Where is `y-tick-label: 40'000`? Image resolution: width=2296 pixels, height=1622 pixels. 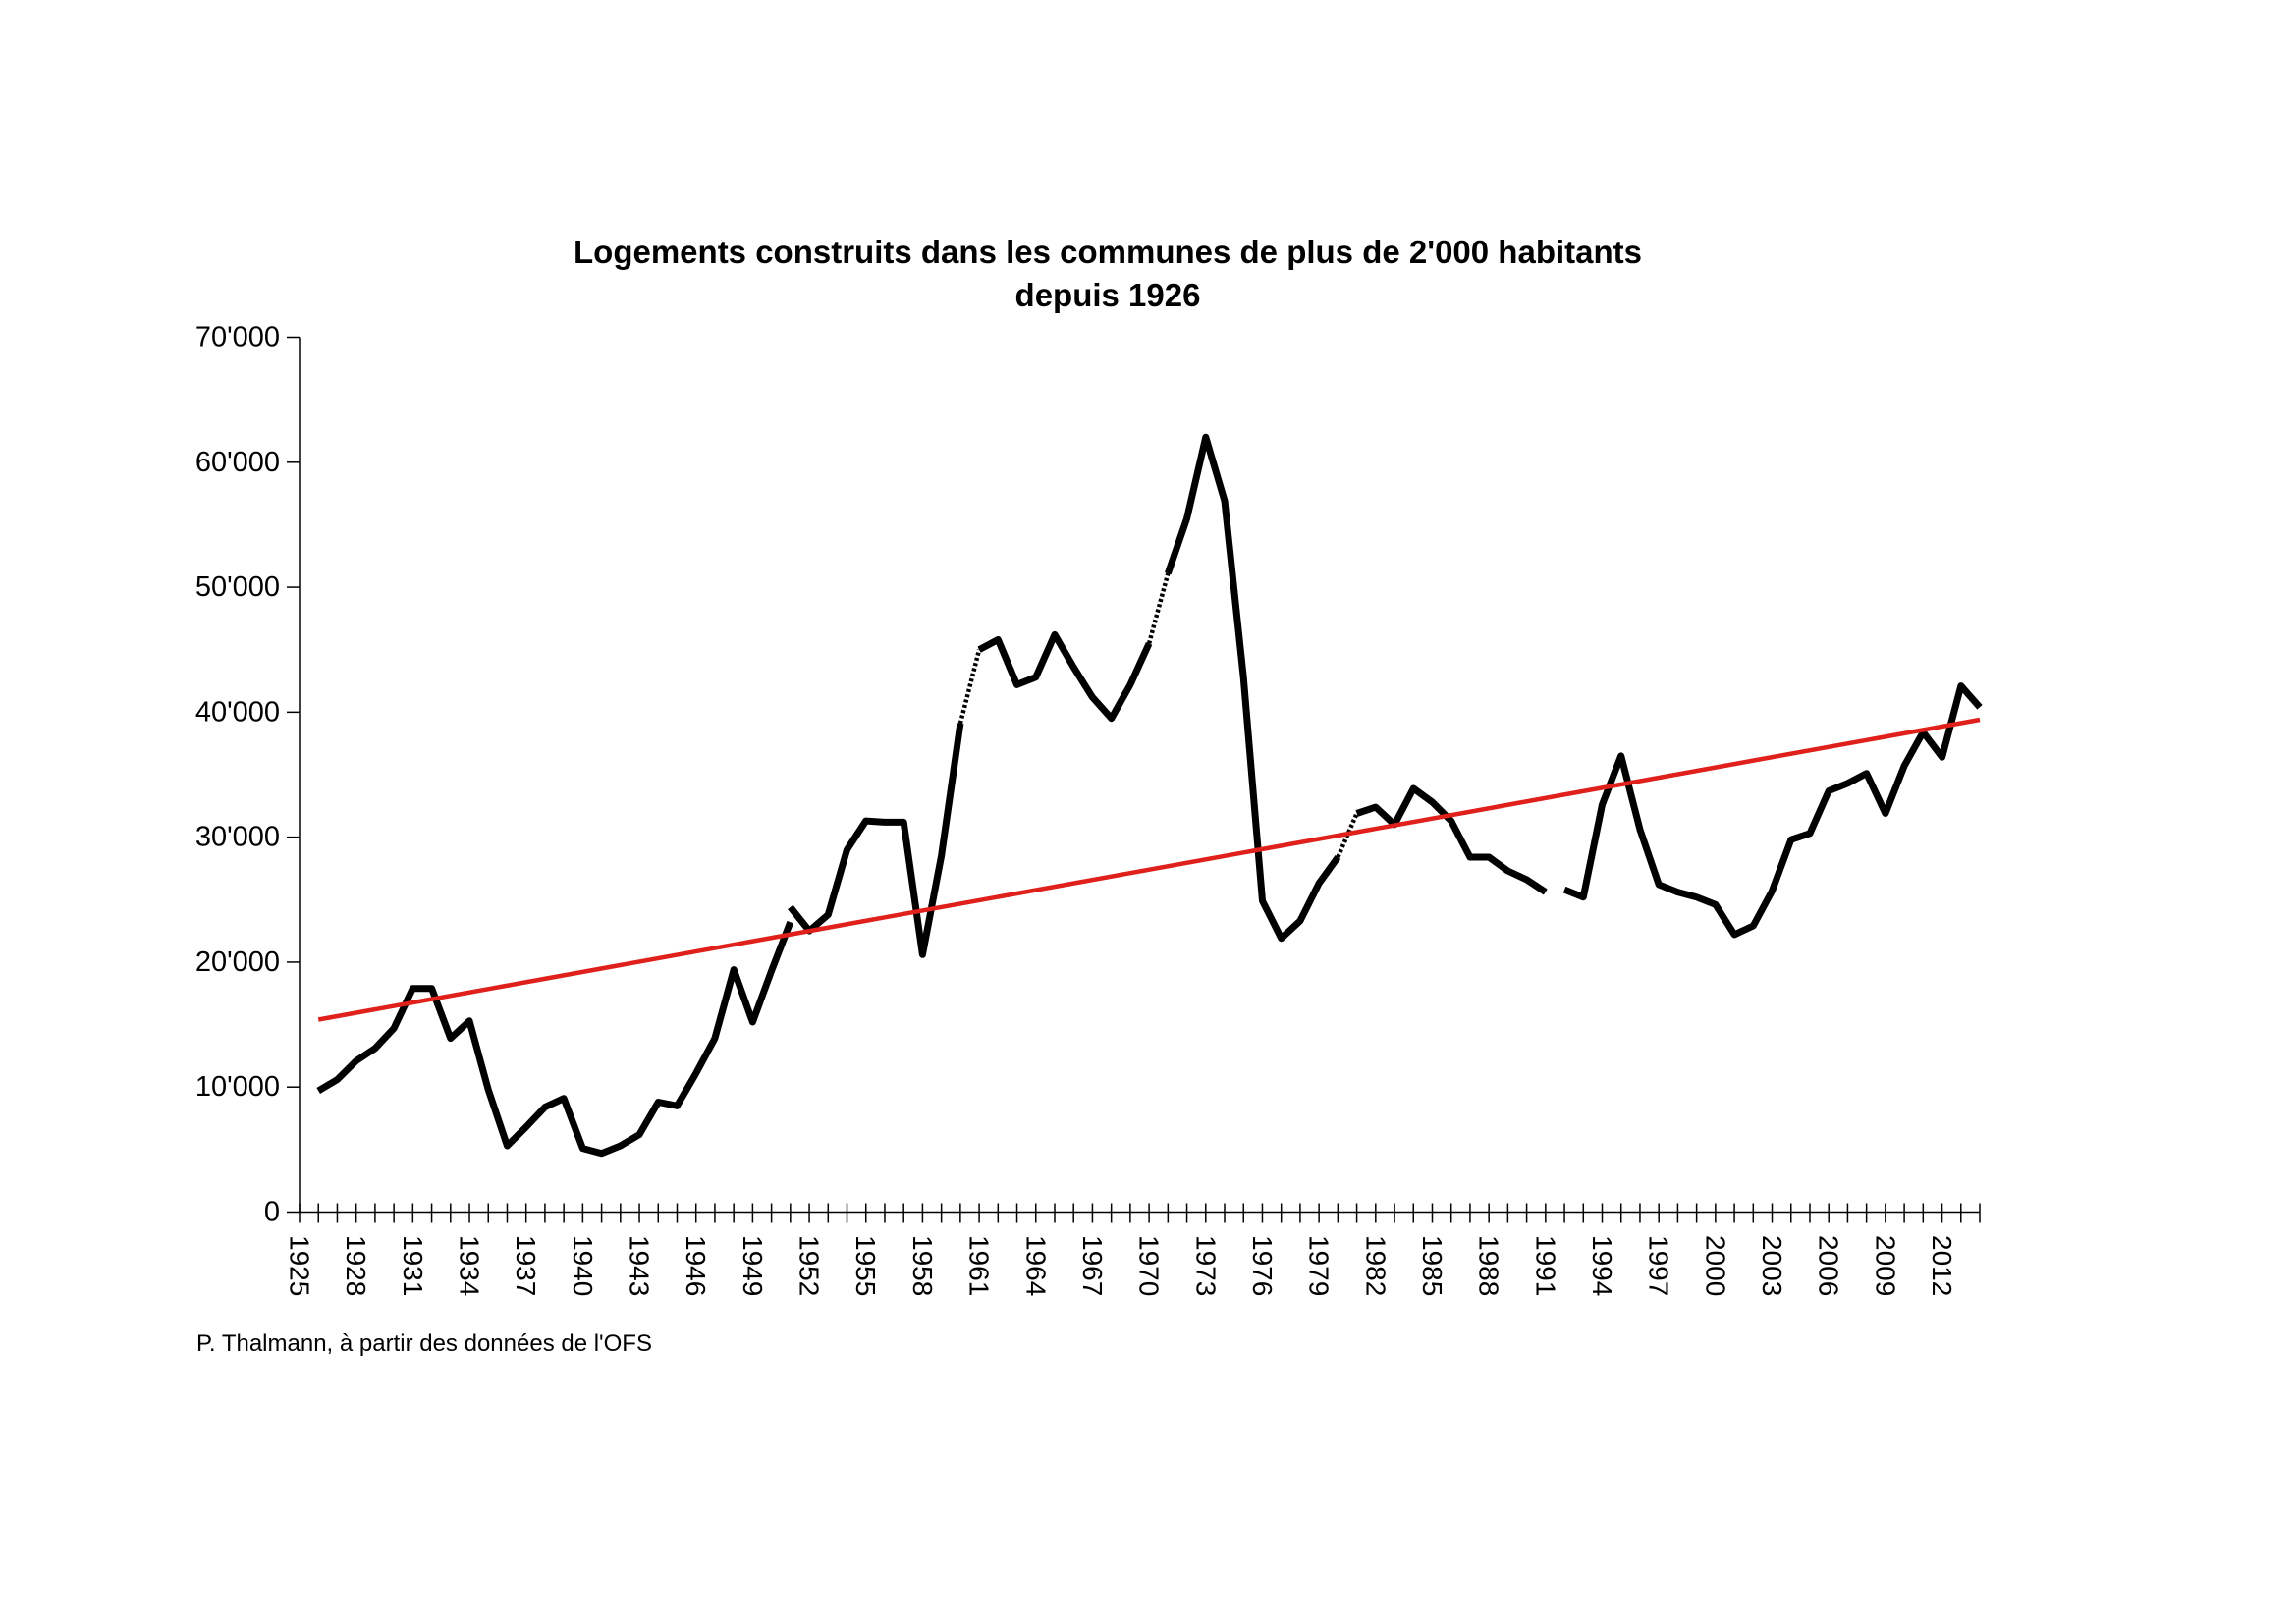 y-tick-label: 40'000 is located at coordinates (237, 712).